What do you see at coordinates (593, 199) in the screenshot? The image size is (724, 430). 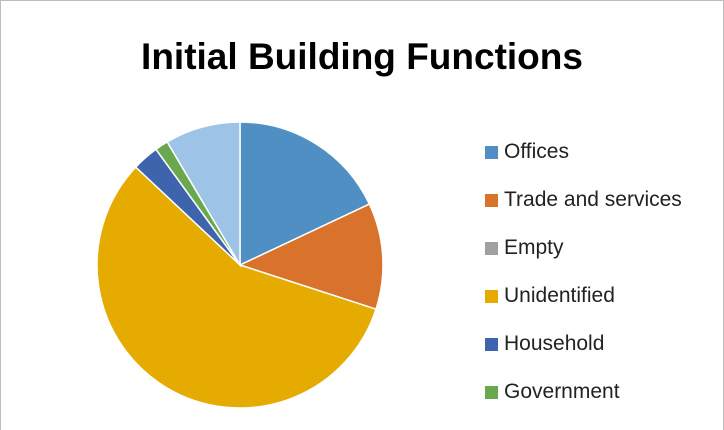 I see `legend-label: Trade and services` at bounding box center [593, 199].